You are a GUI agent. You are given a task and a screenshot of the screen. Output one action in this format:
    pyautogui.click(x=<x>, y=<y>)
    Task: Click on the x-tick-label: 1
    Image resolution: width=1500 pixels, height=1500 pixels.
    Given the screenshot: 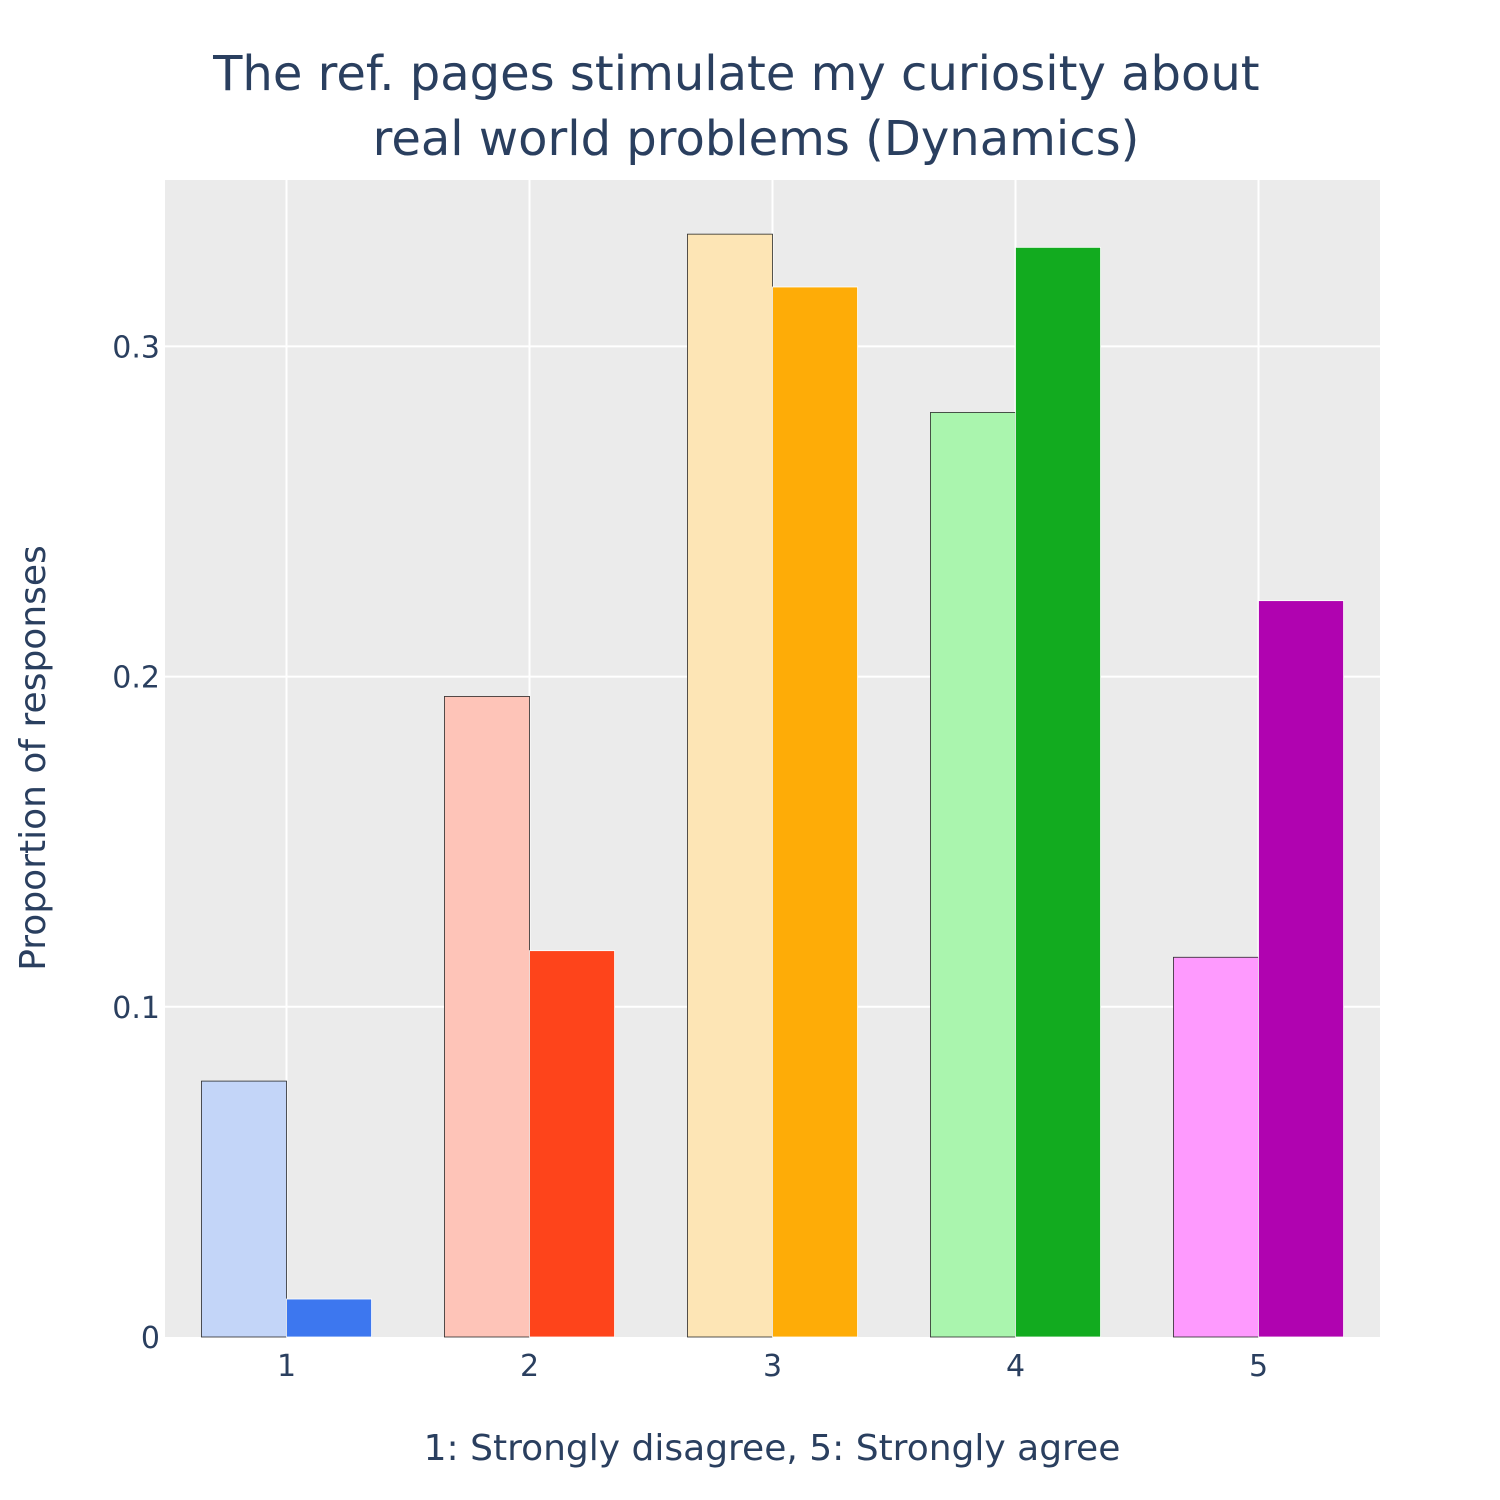 What is the action you would take?
    pyautogui.click(x=286, y=1366)
    